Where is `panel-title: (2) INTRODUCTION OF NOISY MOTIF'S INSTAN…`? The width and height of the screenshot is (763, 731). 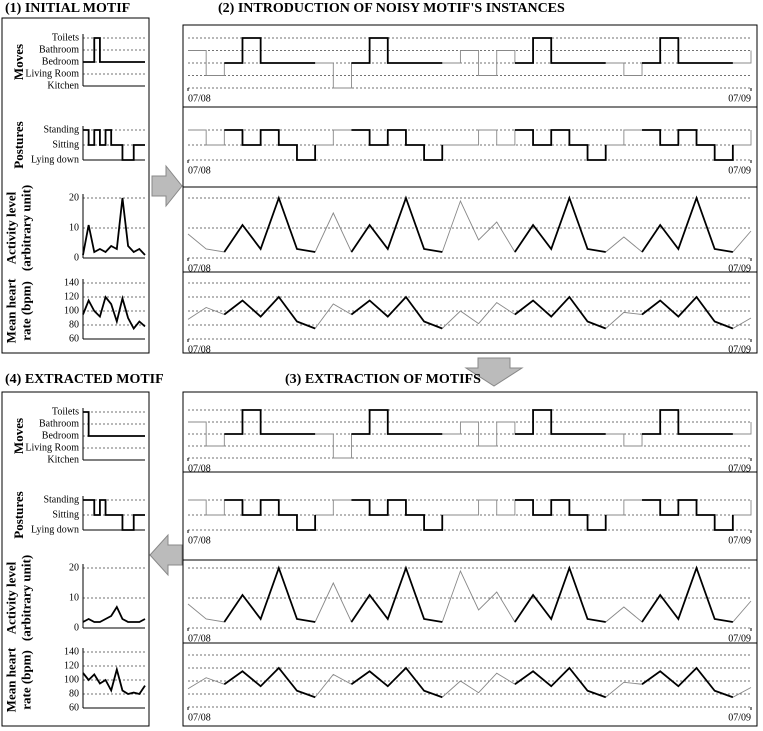 panel-title: (2) INTRODUCTION OF NOISY MOTIF'S INSTAN… is located at coordinates (391, 8).